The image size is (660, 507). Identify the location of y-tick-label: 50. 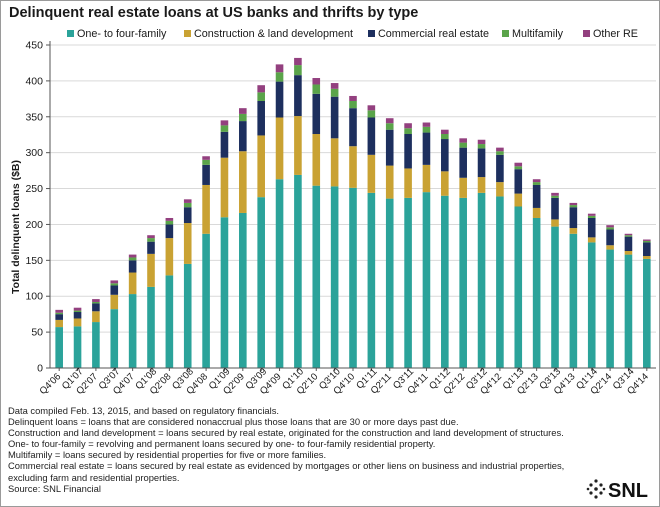
(37, 333).